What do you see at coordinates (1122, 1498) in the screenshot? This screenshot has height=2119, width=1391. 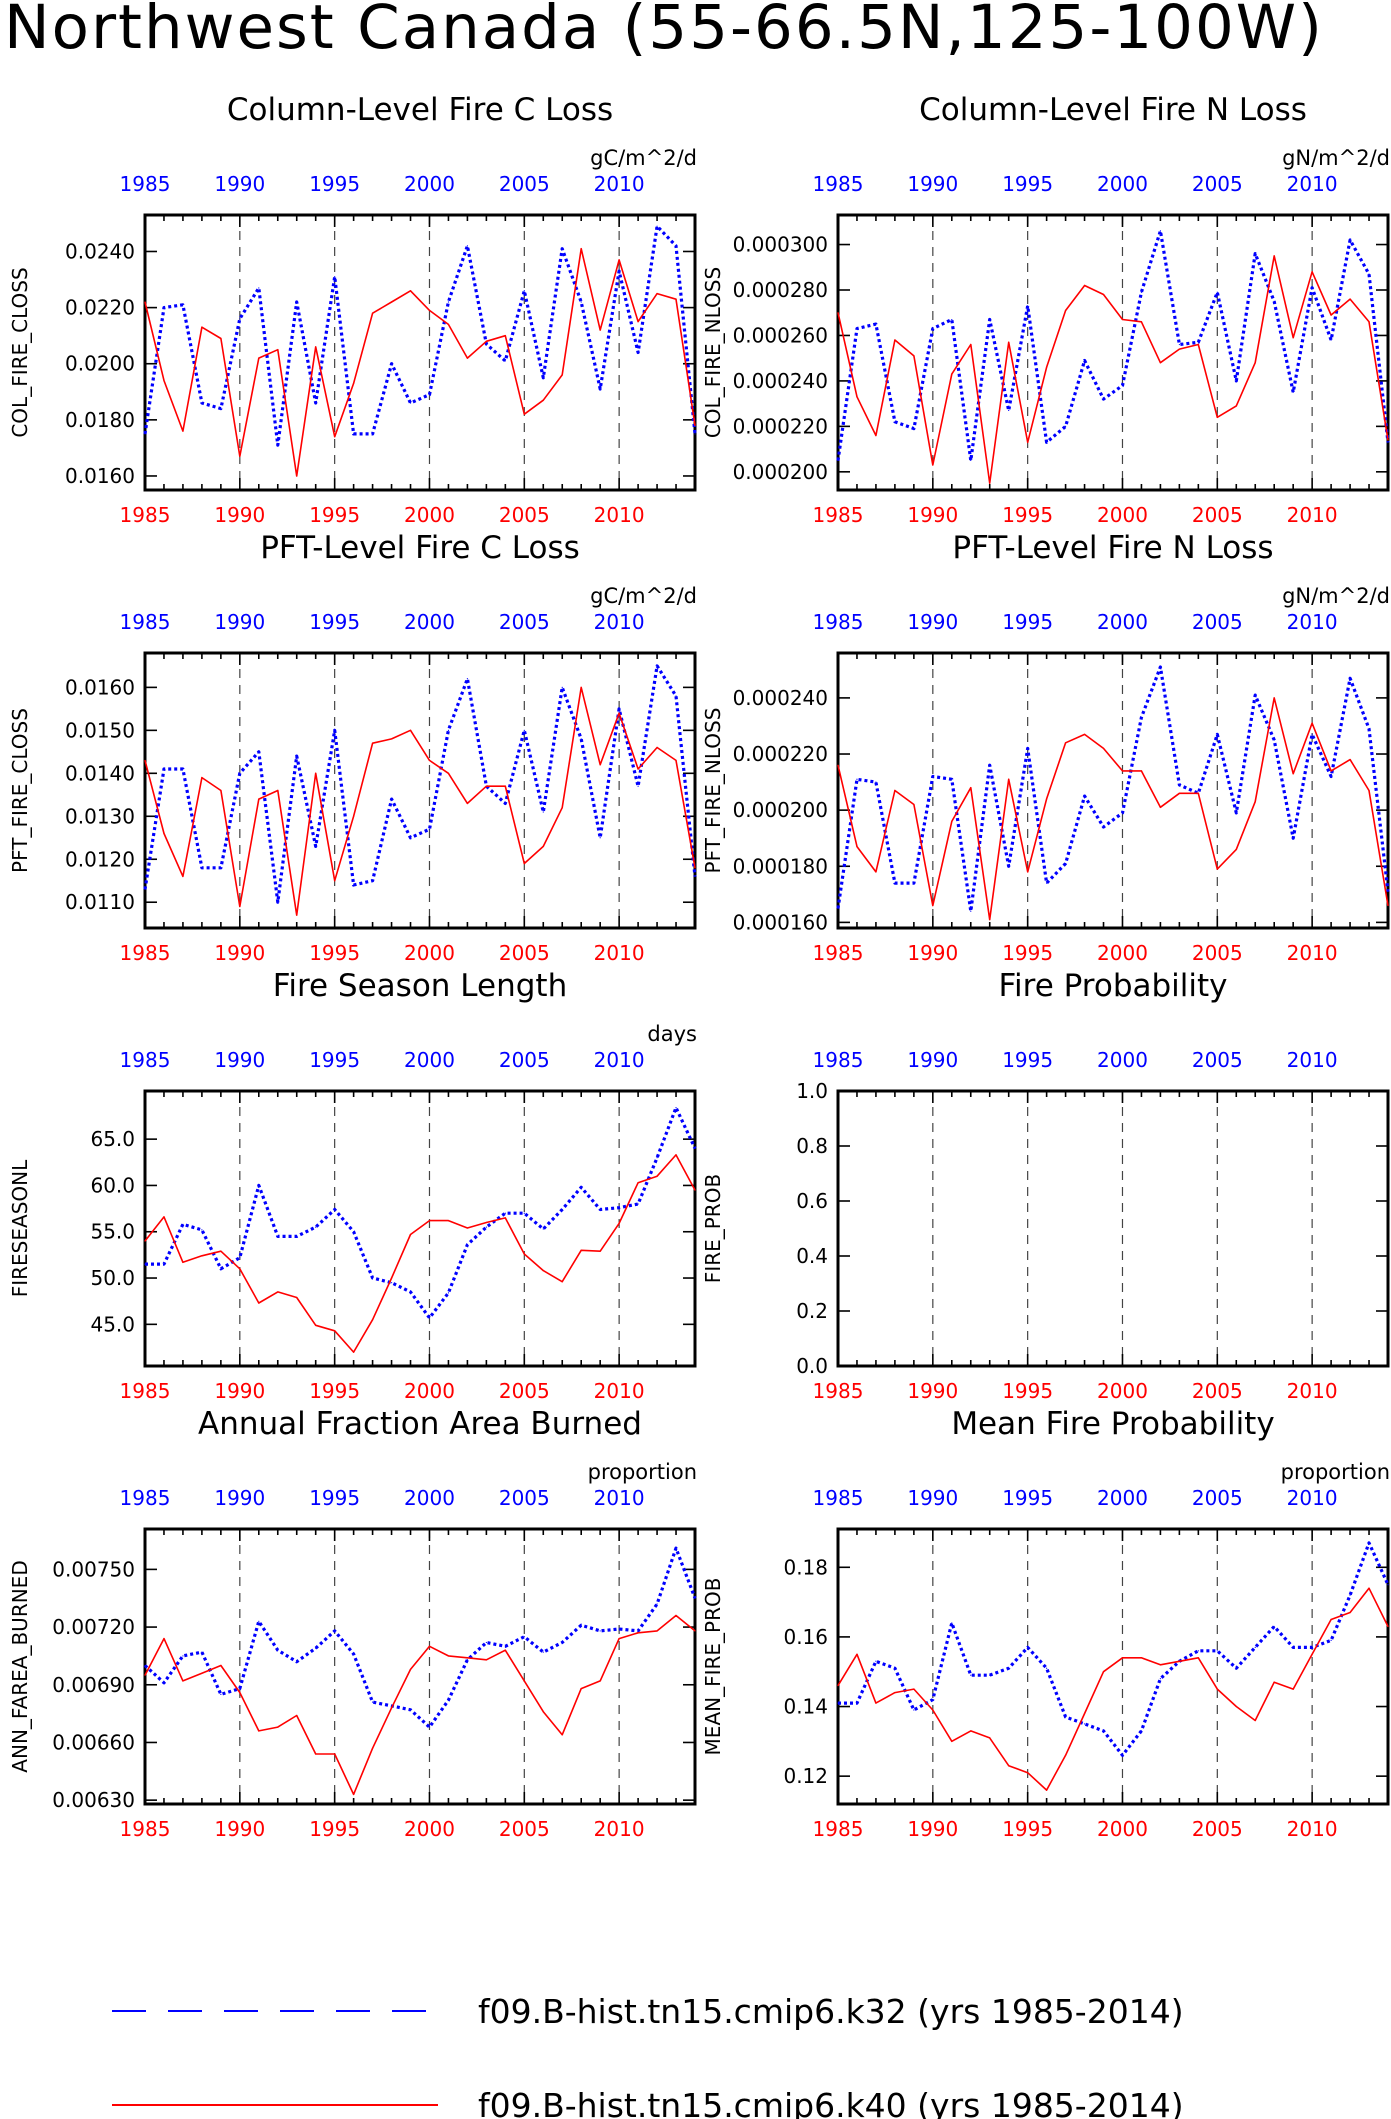 I see `x-tick-label-top: 2000` at bounding box center [1122, 1498].